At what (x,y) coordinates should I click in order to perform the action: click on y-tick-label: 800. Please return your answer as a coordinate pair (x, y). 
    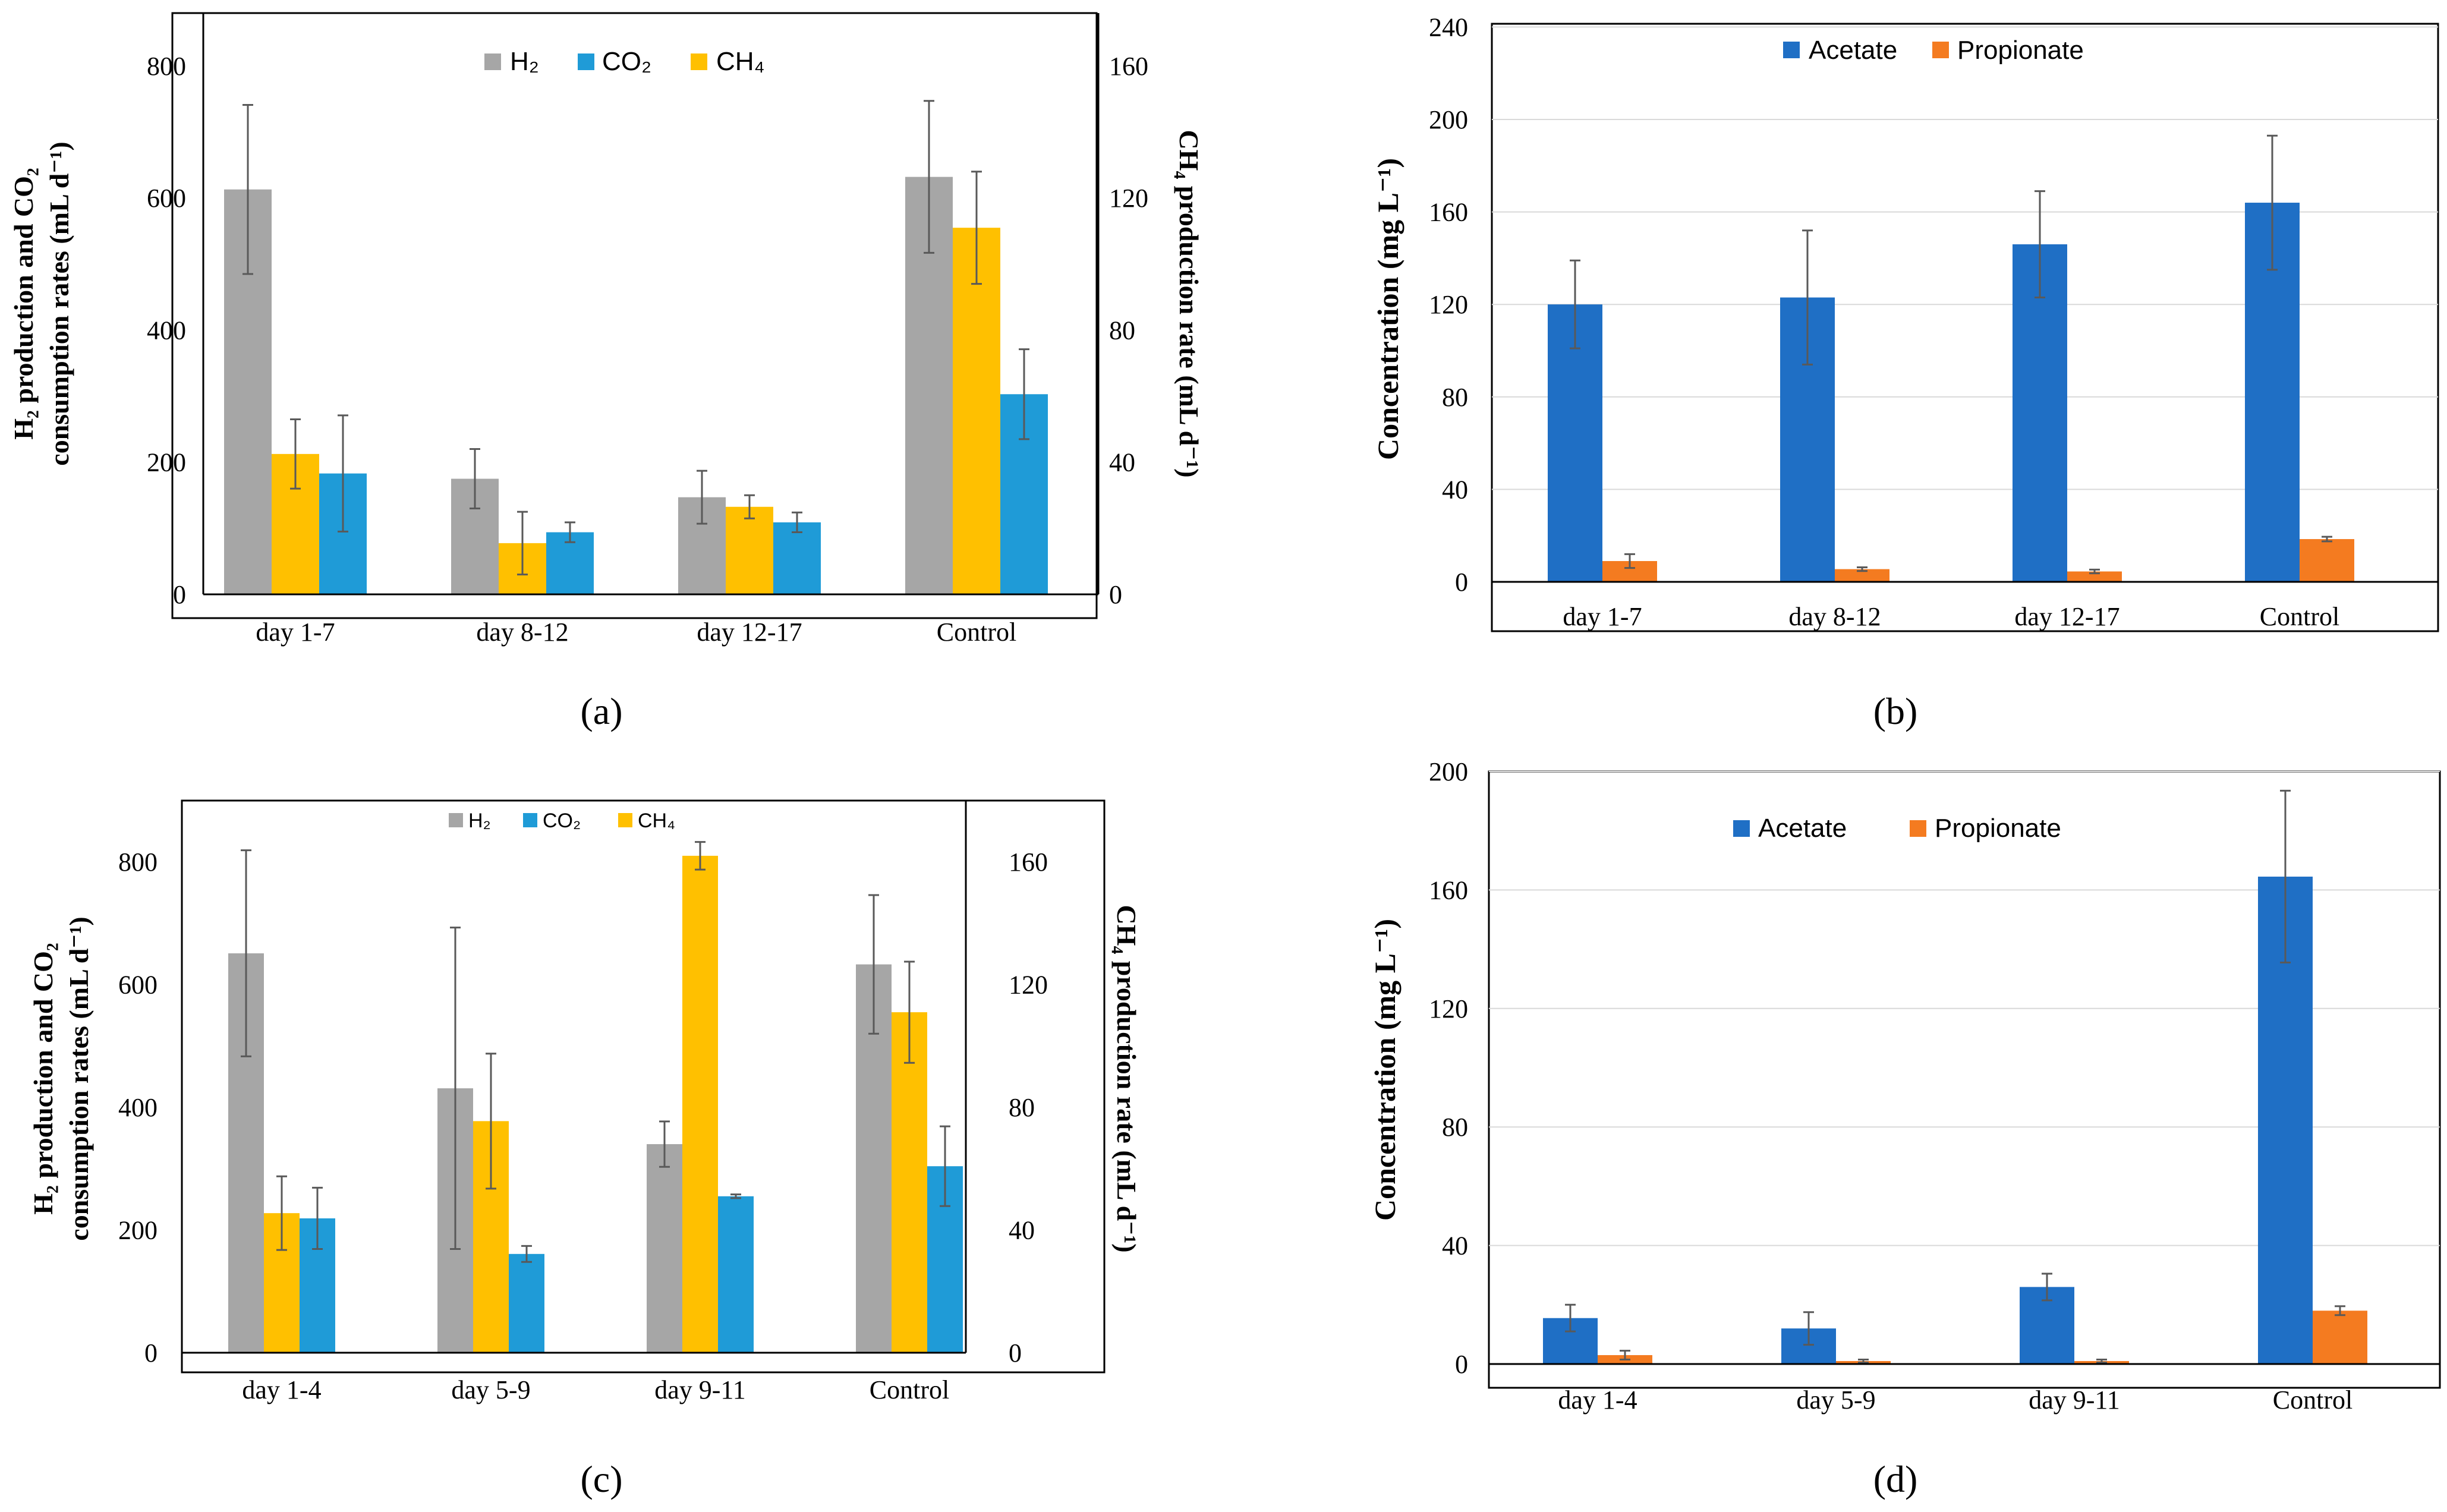
    Looking at the image, I should click on (166, 66).